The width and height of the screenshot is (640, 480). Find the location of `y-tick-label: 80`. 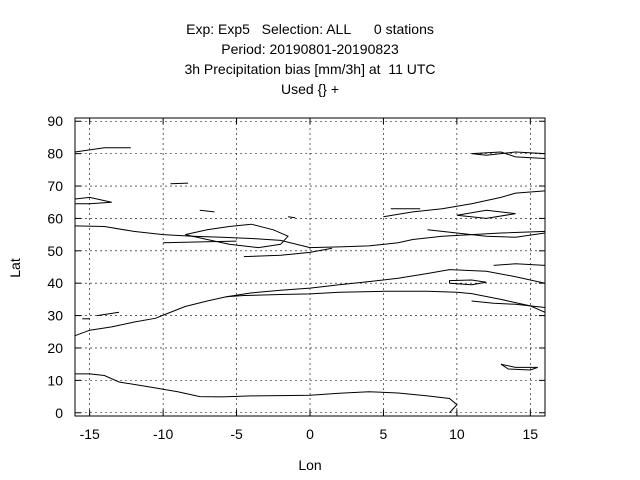

y-tick-label: 80 is located at coordinates (55, 154).